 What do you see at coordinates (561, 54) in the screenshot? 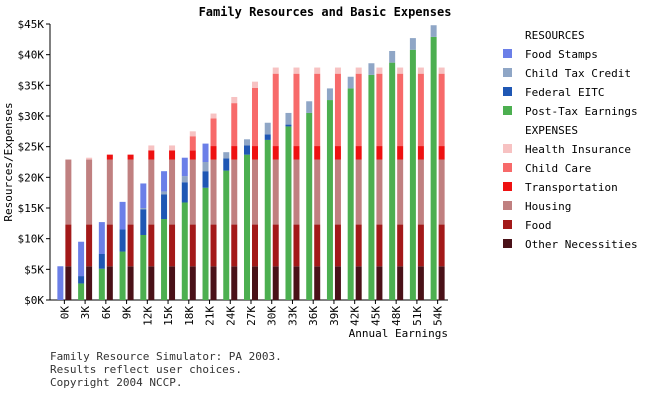
I see `legend-item-label: Food Stamps` at bounding box center [561, 54].